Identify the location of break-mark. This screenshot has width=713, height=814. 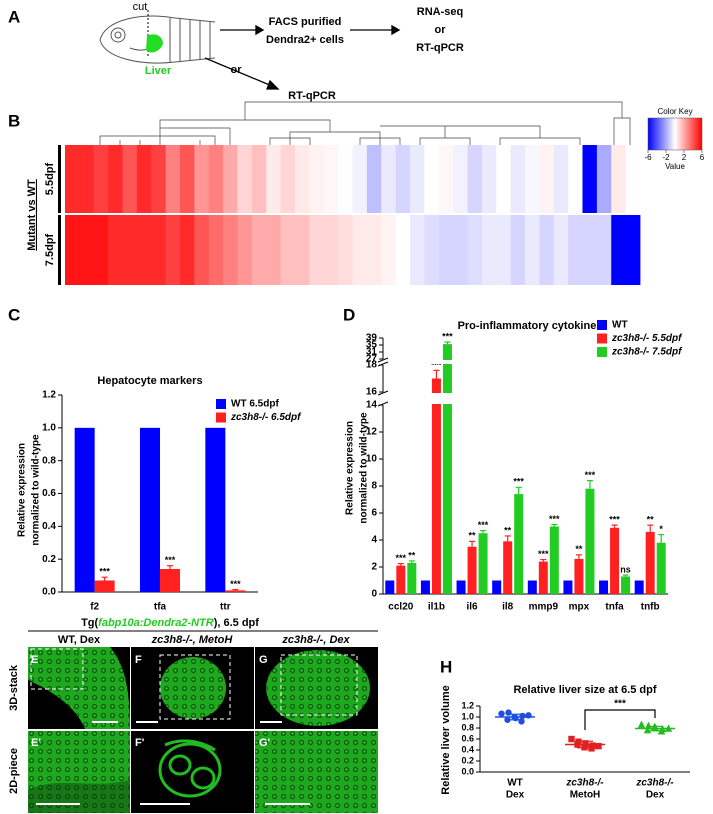
(383, 404).